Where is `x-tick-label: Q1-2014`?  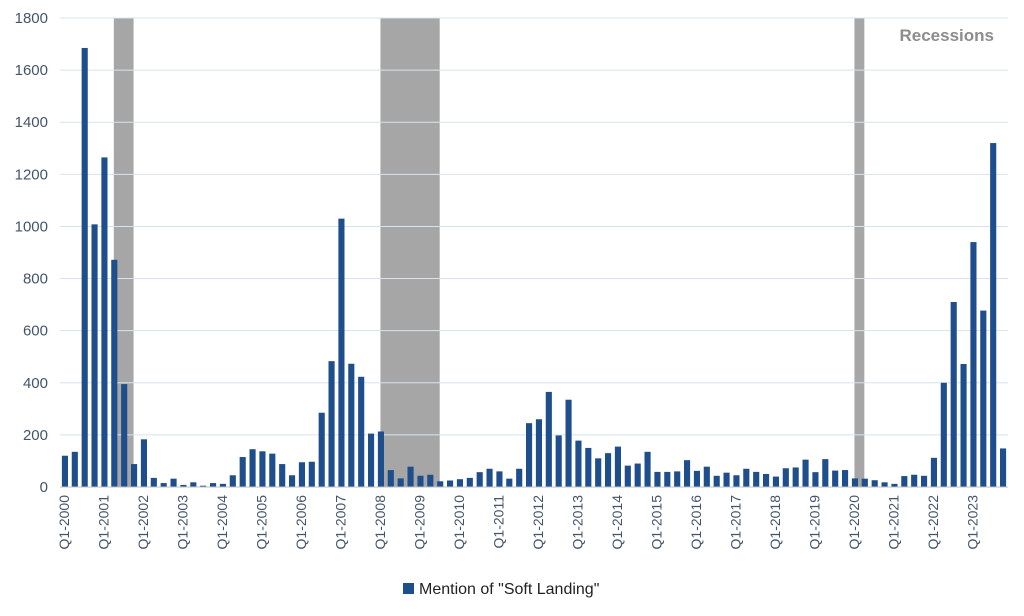 x-tick-label: Q1-2014 is located at coordinates (617, 522).